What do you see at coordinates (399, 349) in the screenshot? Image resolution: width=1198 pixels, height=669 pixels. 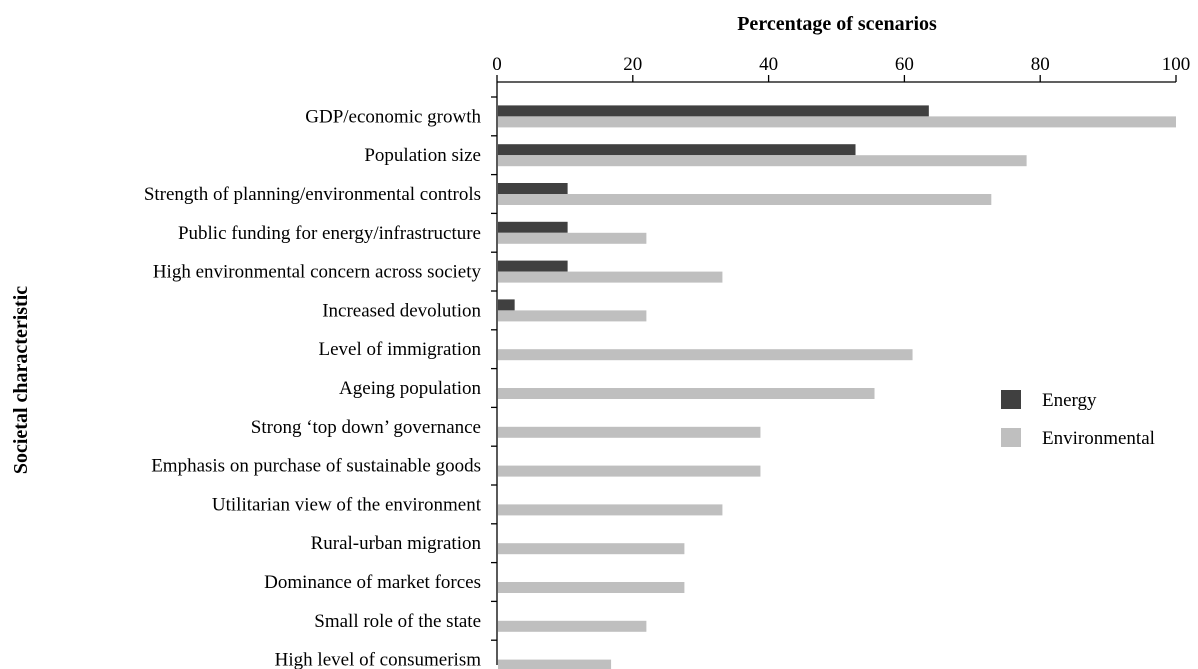 I see `category-label: Level of immigration` at bounding box center [399, 349].